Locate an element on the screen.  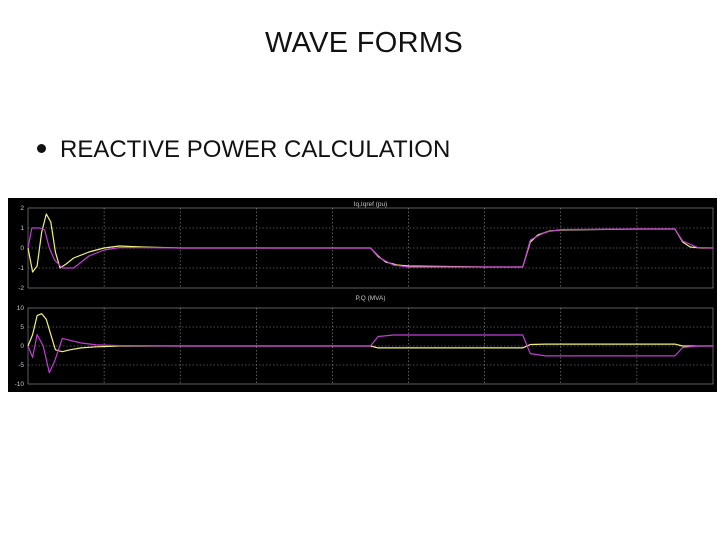
series-line-yellow is located at coordinates (370, 333).